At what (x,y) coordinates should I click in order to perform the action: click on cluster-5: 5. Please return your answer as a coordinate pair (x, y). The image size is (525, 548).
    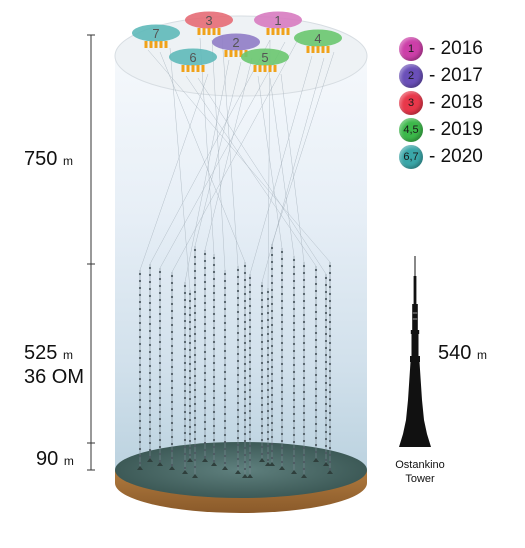
    Looking at the image, I should click on (265, 60).